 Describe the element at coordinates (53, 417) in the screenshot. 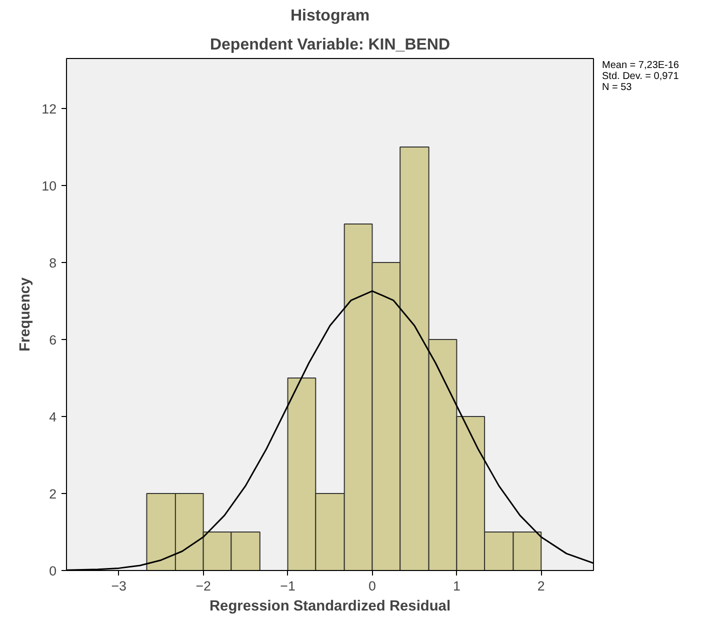

I see `y-tick-label: 4` at that location.